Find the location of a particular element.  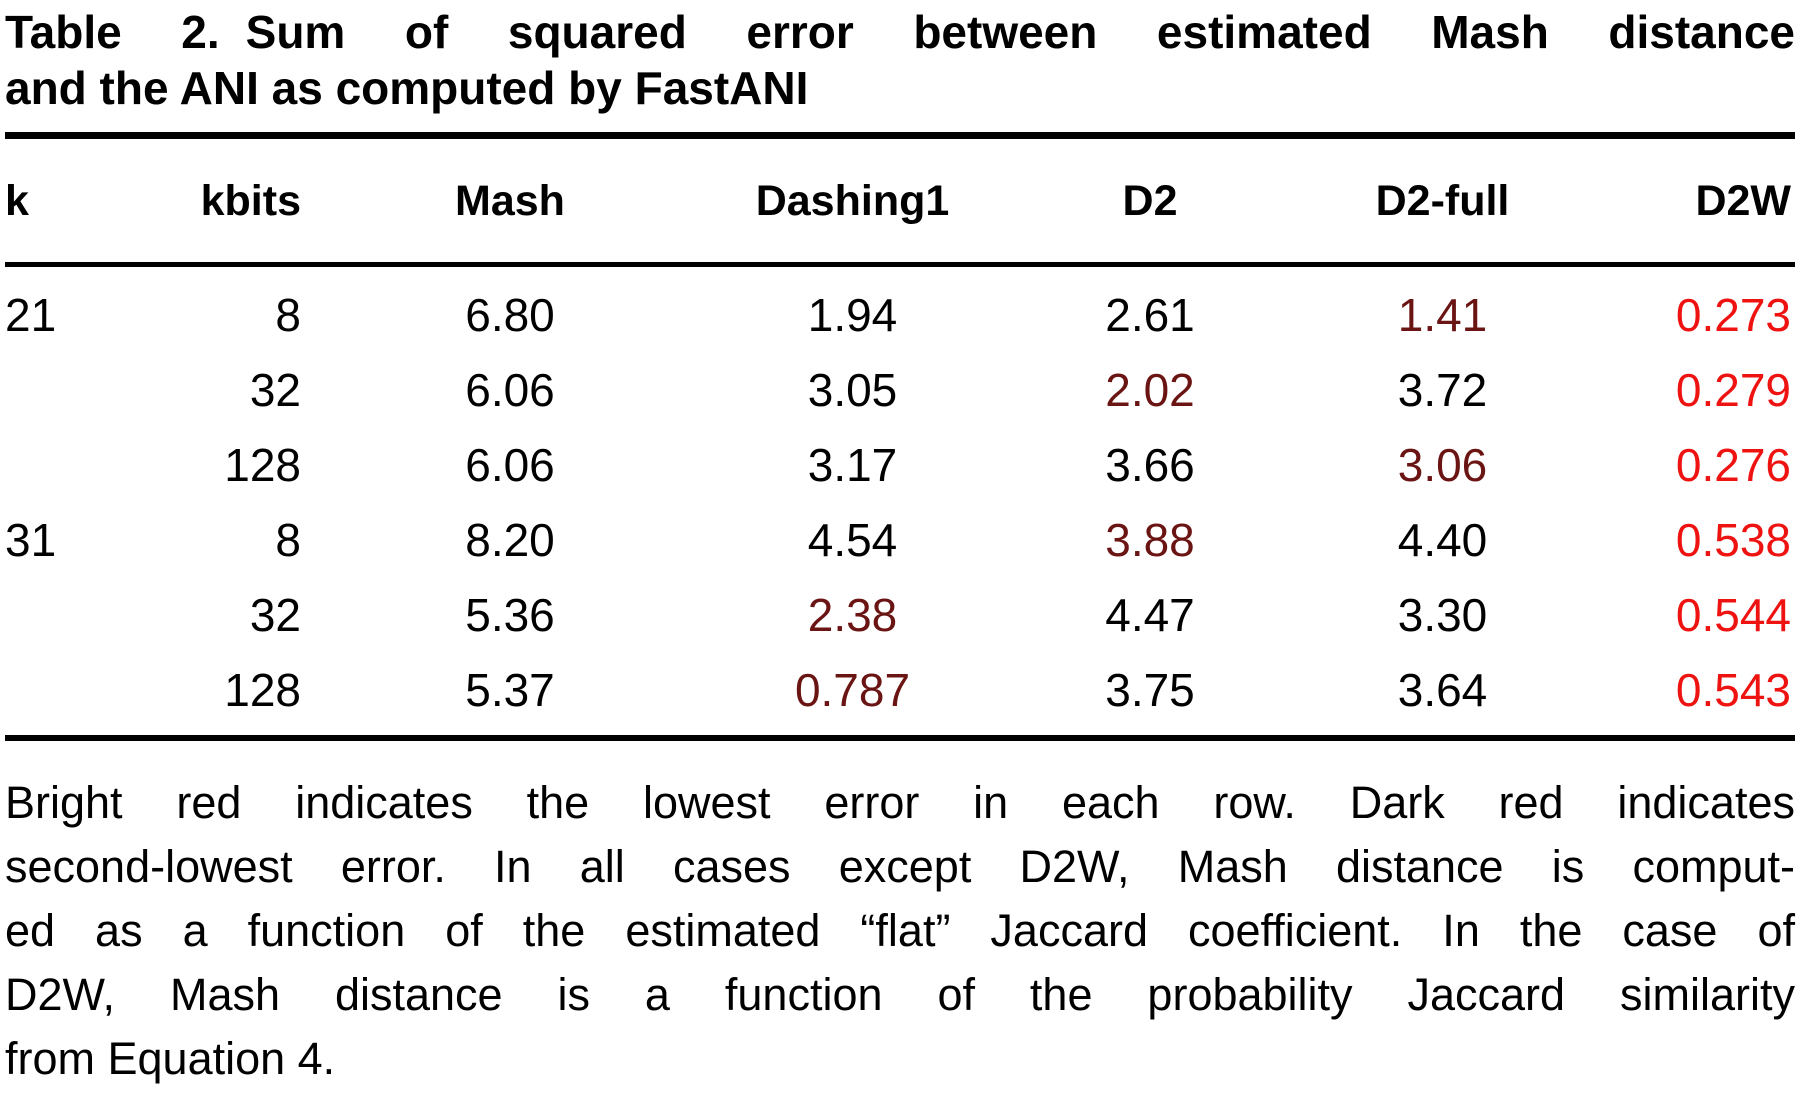

table-row: 31 8 8.20 4.54 3.88 4.40 0.538 is located at coordinates (900, 539).